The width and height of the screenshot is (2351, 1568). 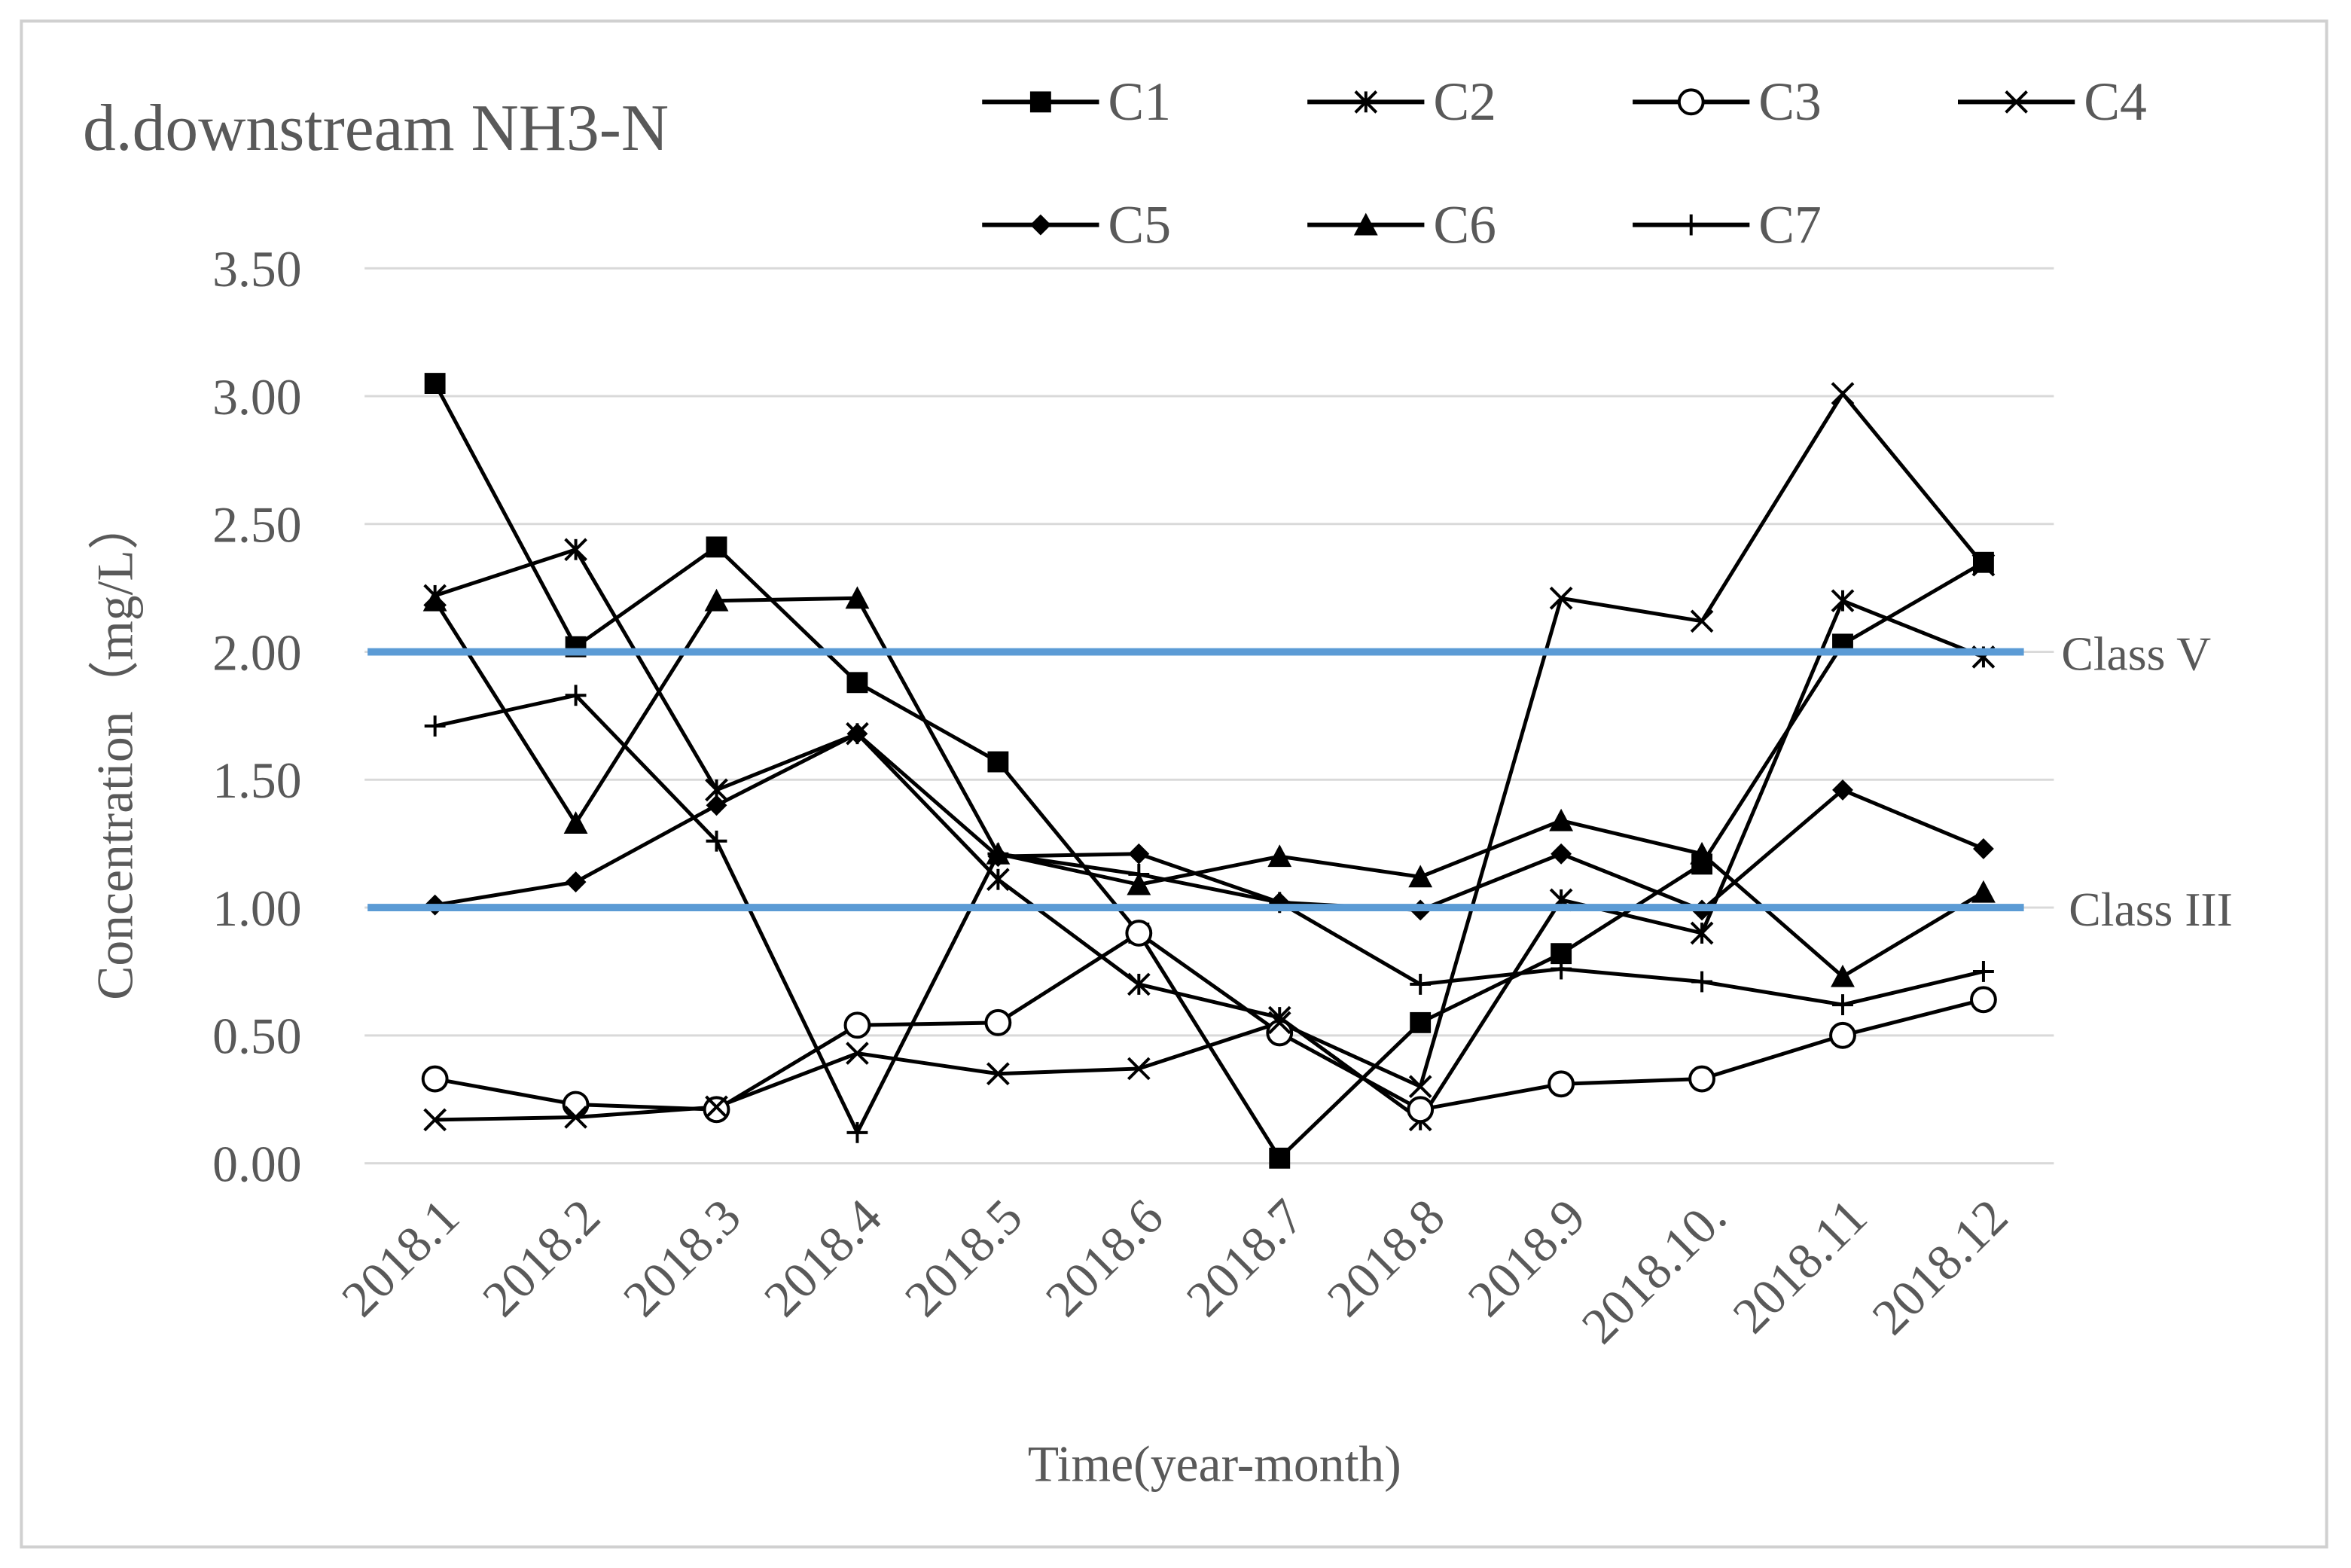 What do you see at coordinates (256, 1037) in the screenshot?
I see `y-tick-label: 0.50` at bounding box center [256, 1037].